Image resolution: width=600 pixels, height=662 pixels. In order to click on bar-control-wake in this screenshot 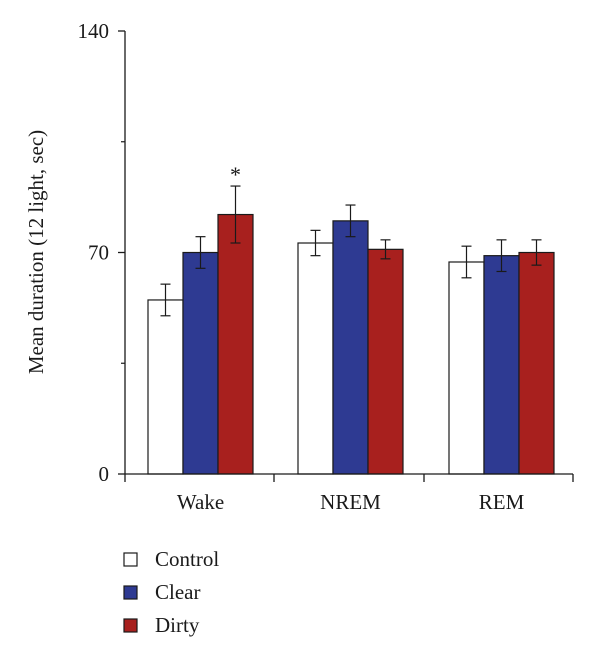, I will do `click(165, 387)`.